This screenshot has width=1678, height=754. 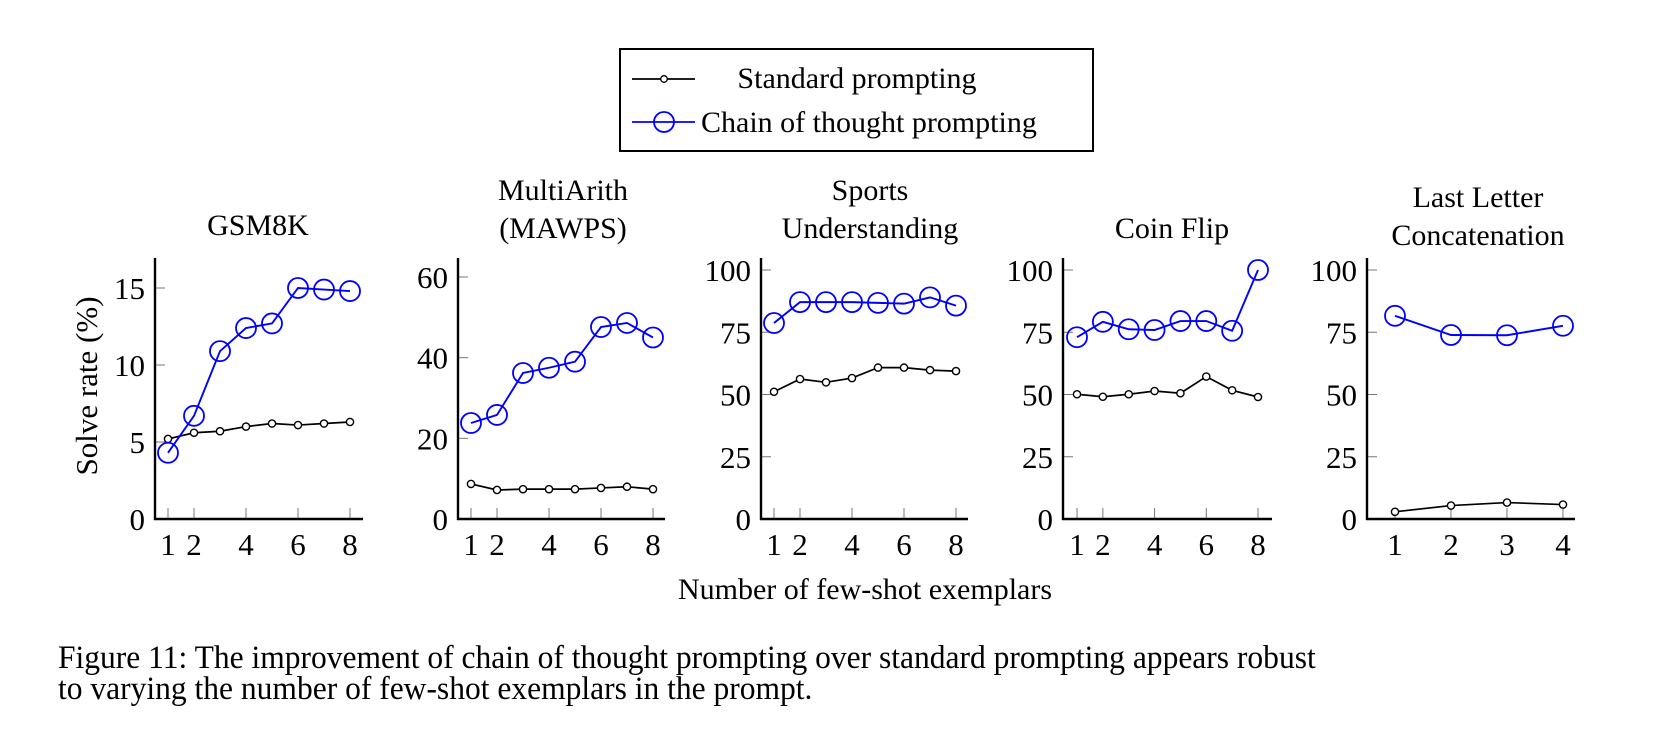 What do you see at coordinates (563, 228) in the screenshot?
I see `subplot-title: (MAWPS)` at bounding box center [563, 228].